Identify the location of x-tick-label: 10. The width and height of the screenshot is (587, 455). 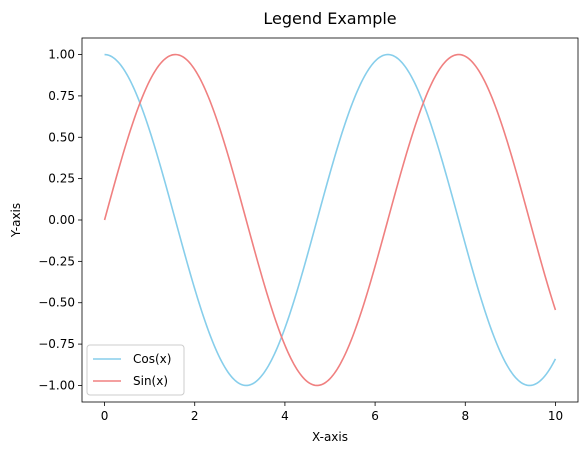
(555, 416).